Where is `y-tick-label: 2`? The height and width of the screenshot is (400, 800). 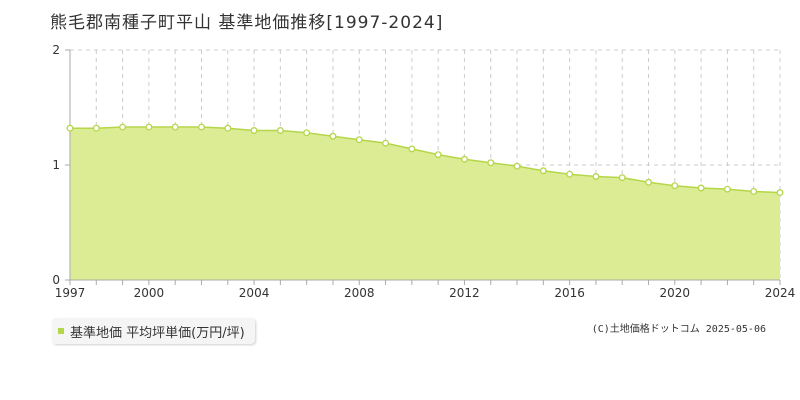 y-tick-label: 2 is located at coordinates (56, 50).